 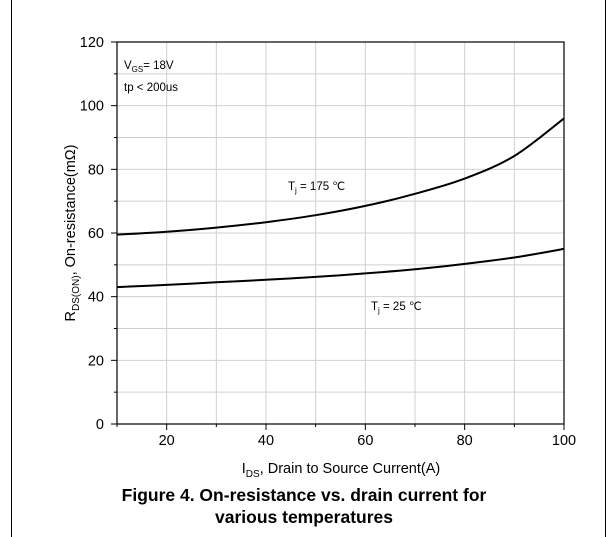 I want to click on frame-left-border, so click(x=11, y=268).